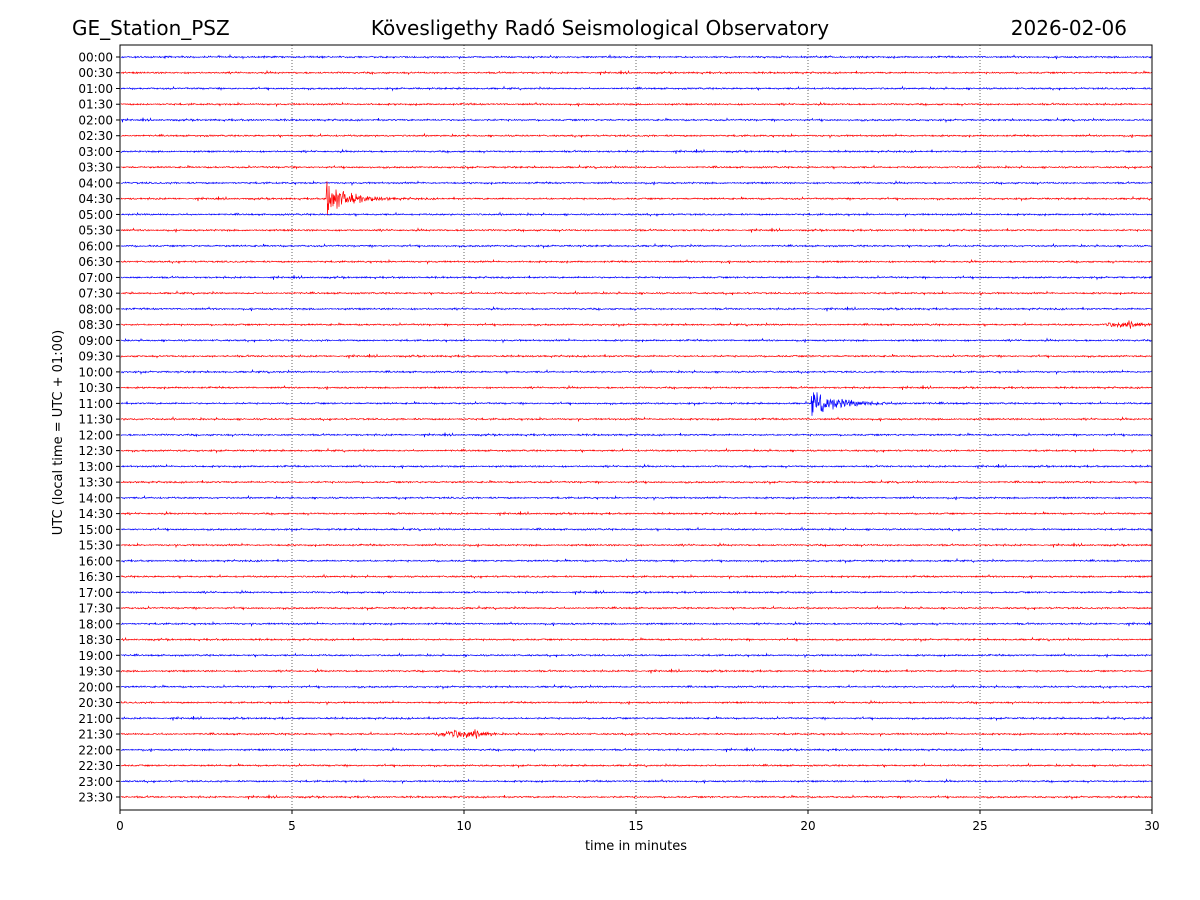  I want to click on y-tick-label: 03:30, so click(95, 168).